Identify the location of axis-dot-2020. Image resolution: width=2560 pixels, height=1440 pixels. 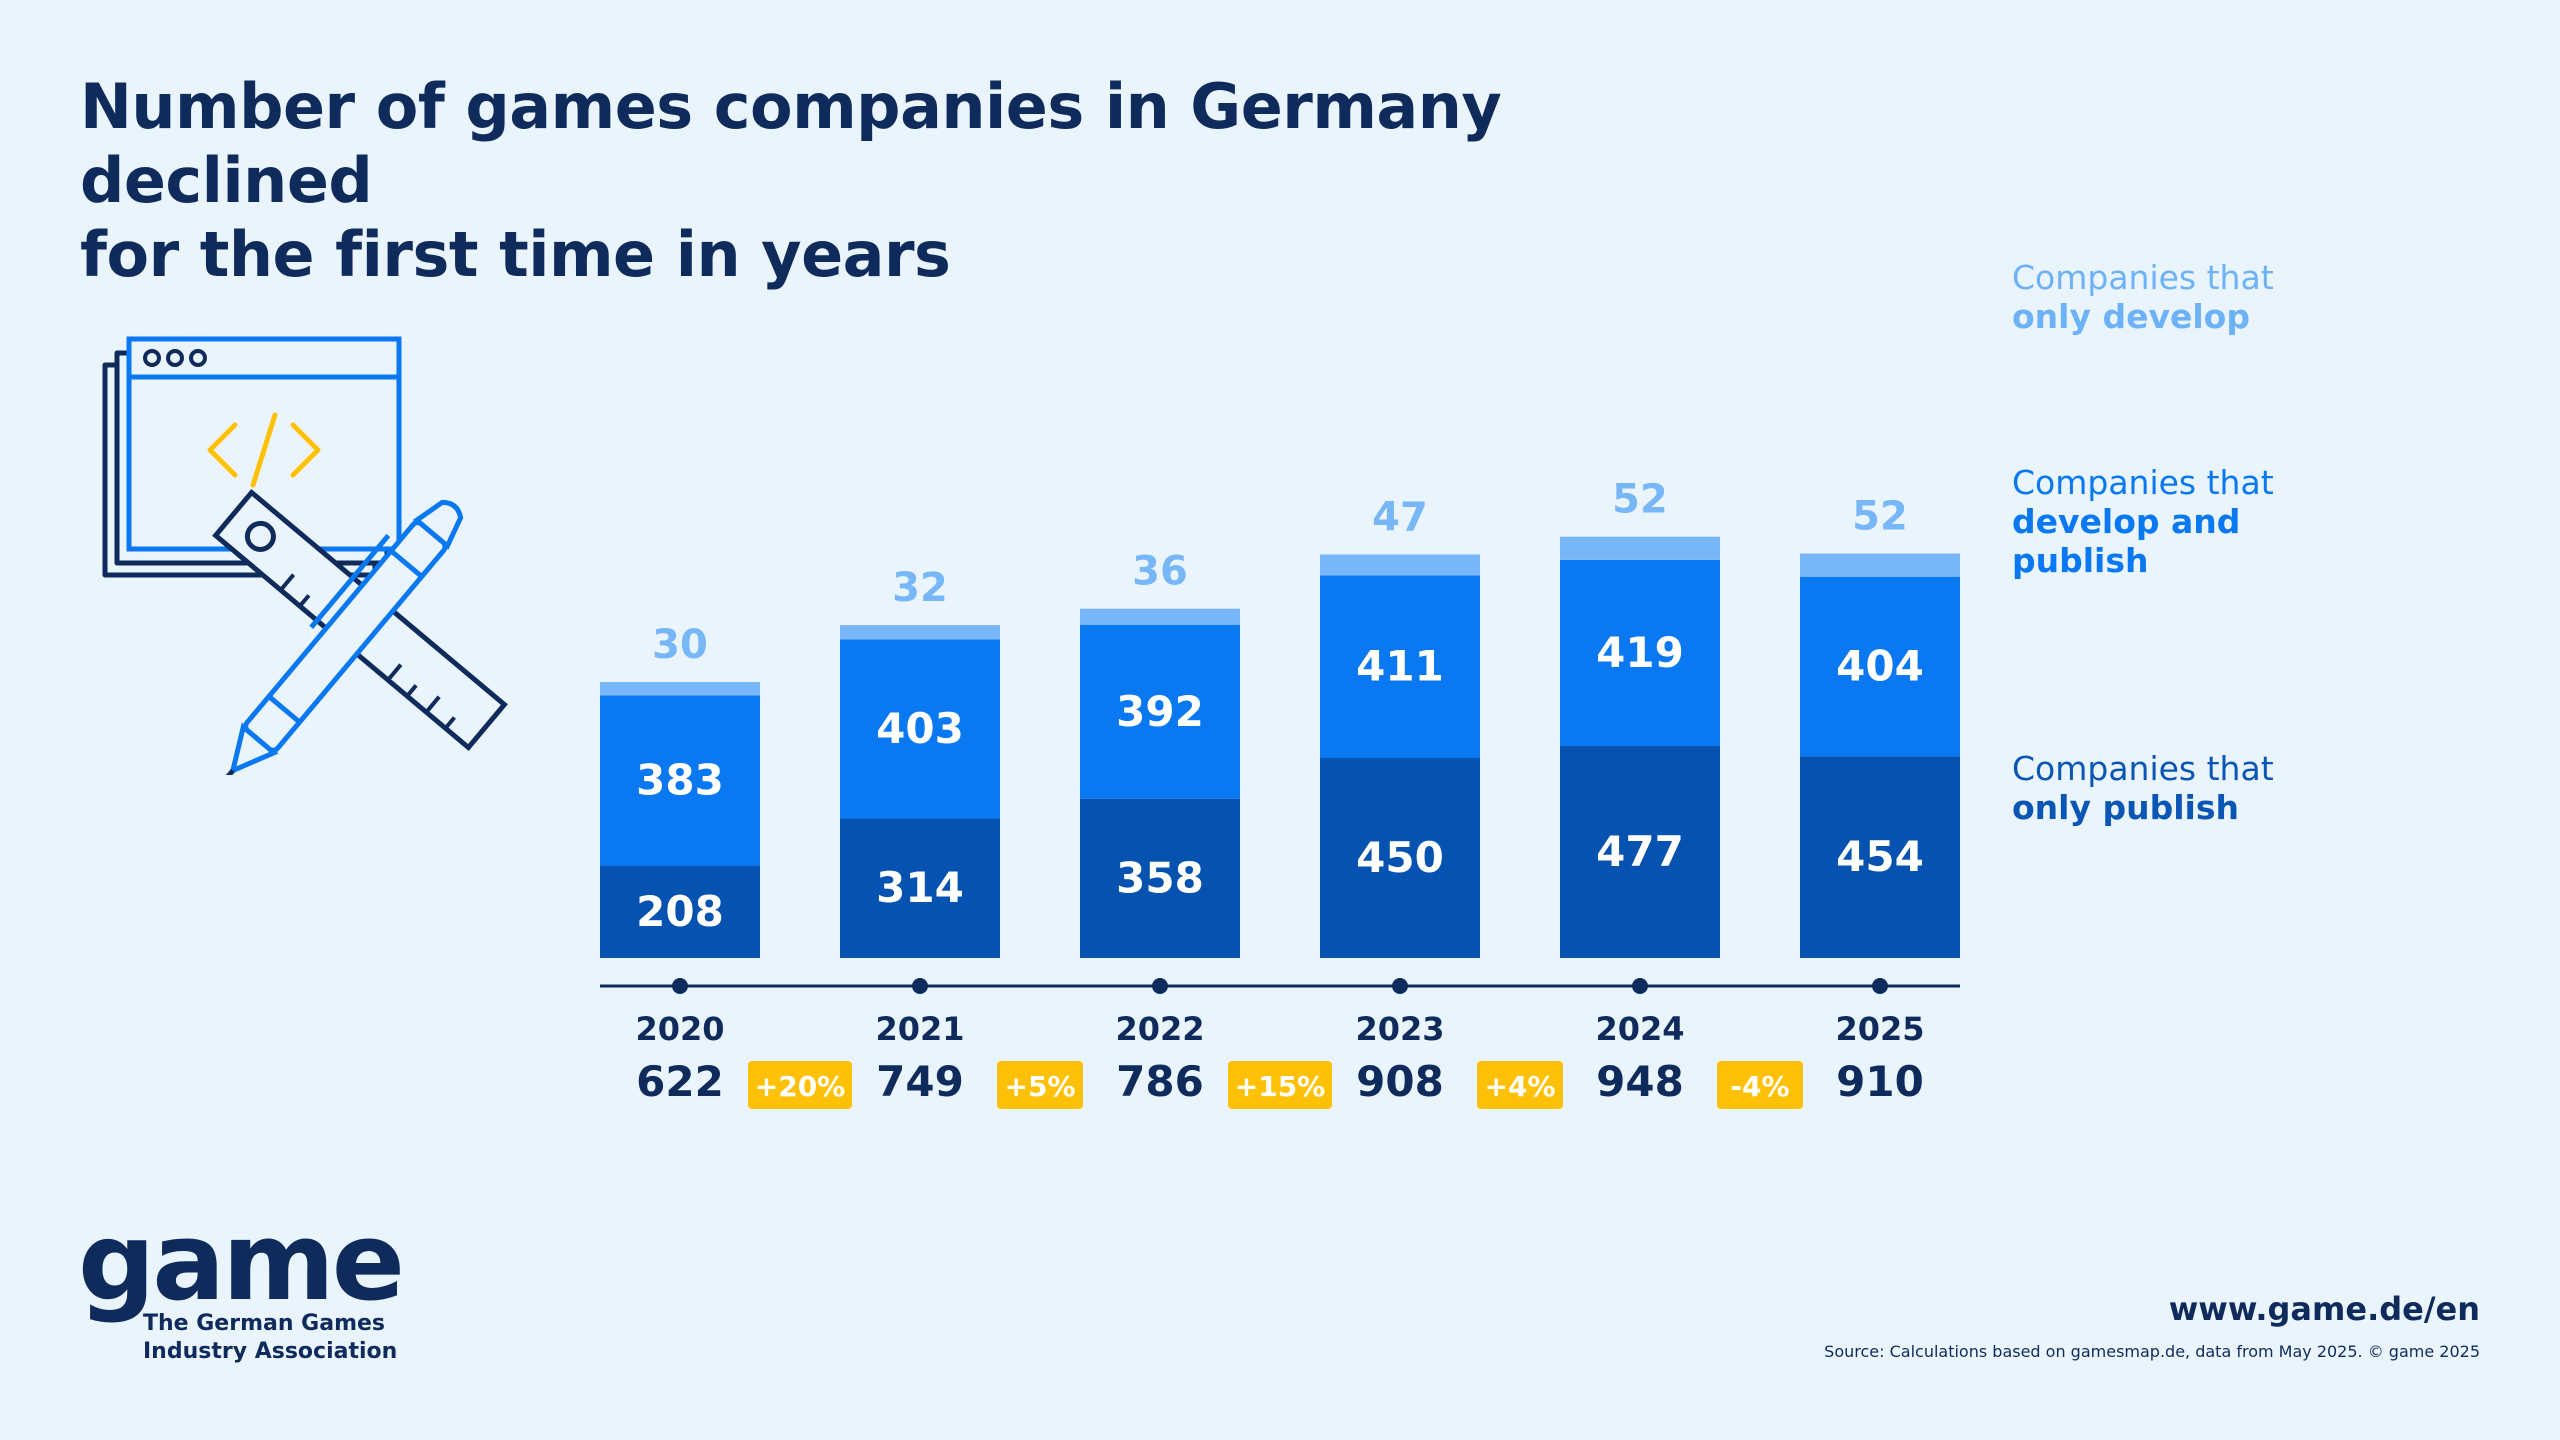
(680, 986).